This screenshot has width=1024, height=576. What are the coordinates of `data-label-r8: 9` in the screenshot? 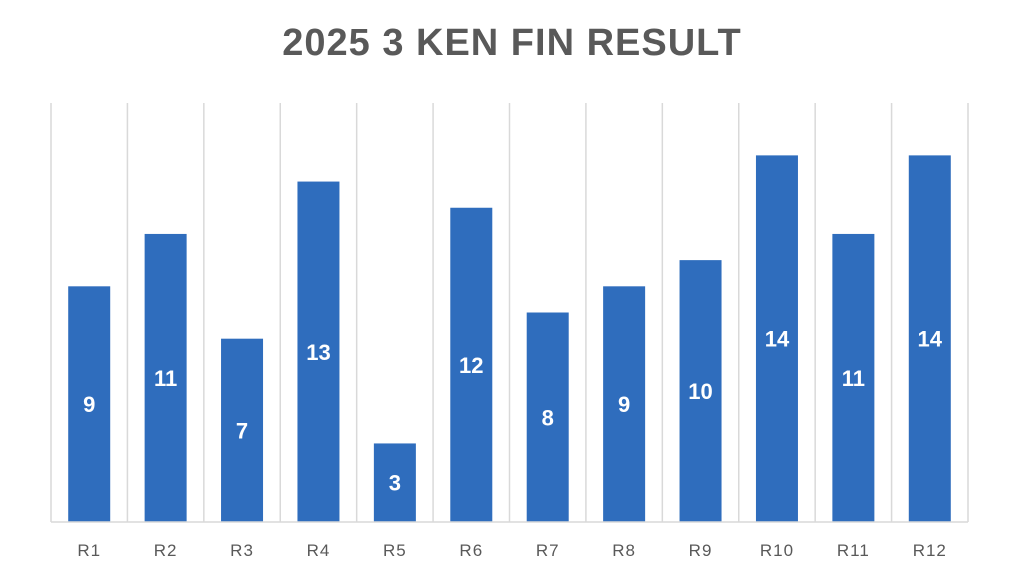 It's located at (624, 404).